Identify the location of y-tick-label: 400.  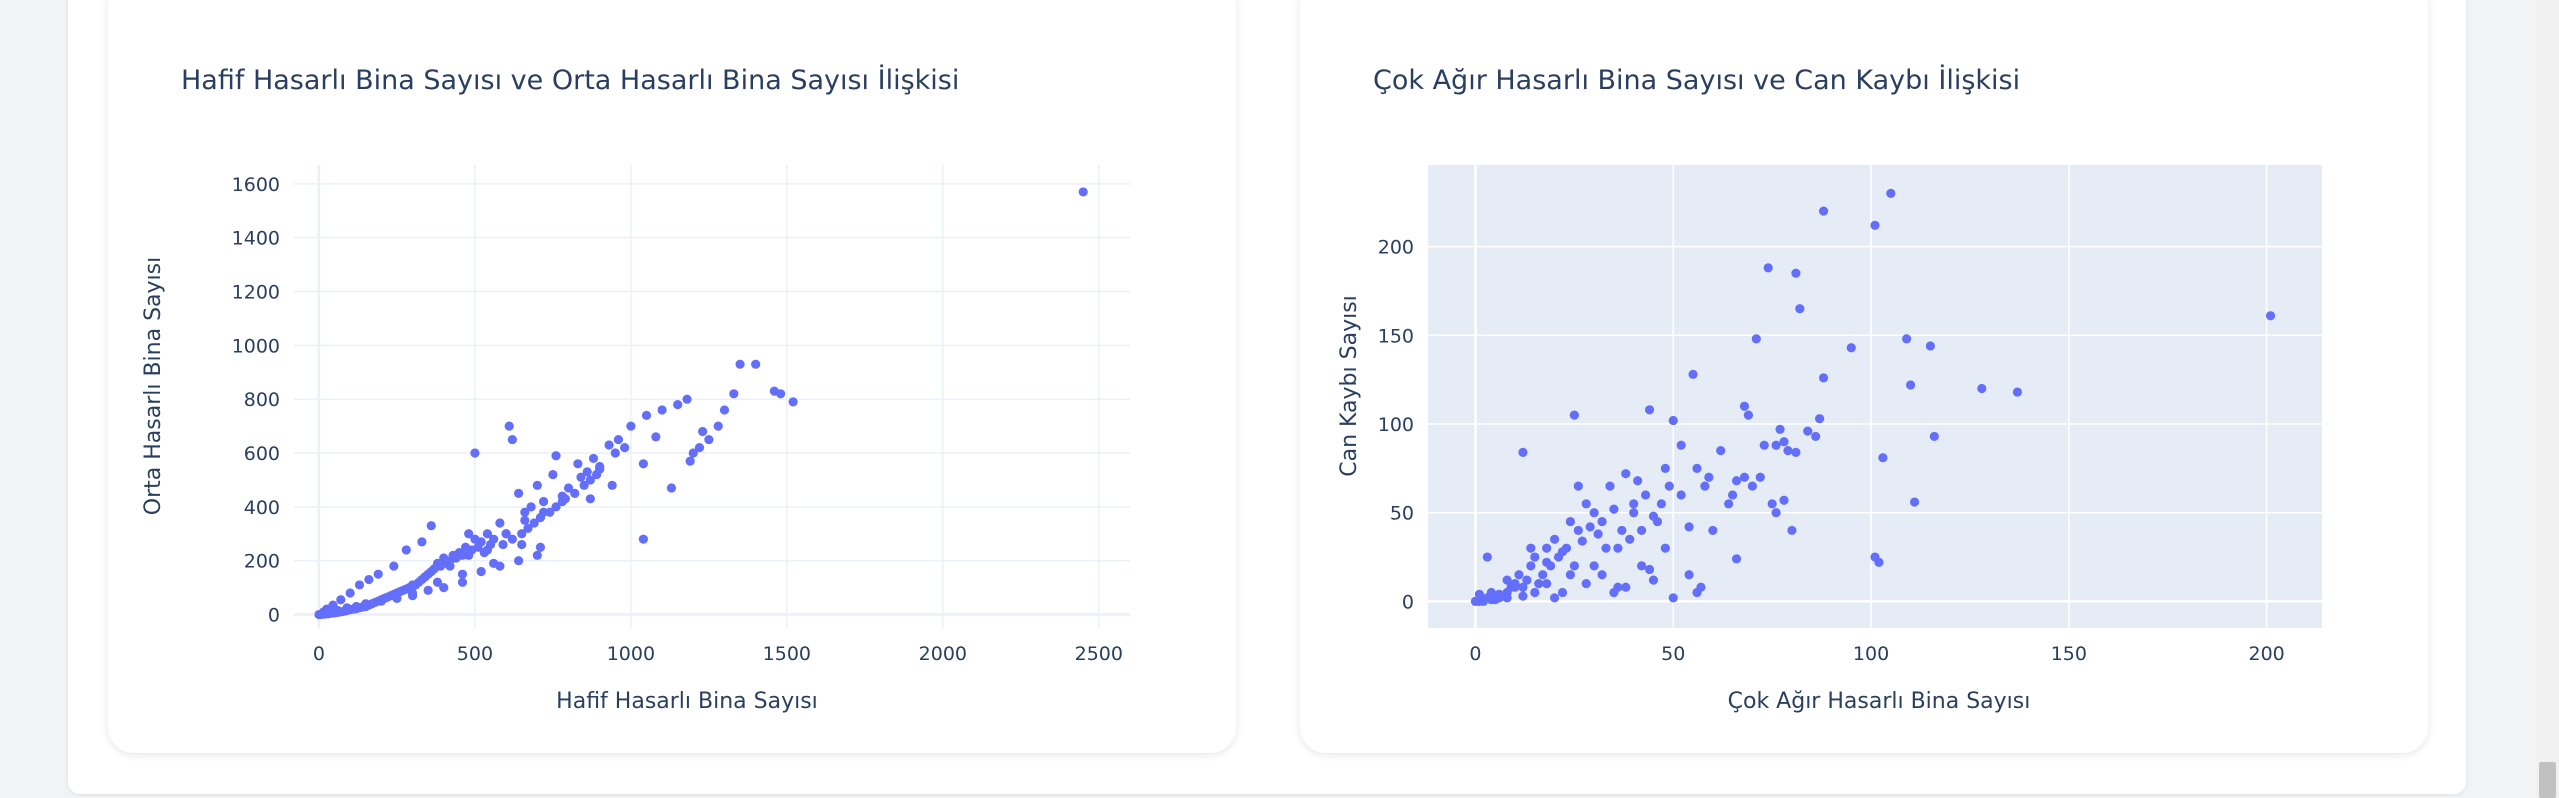
(262, 508).